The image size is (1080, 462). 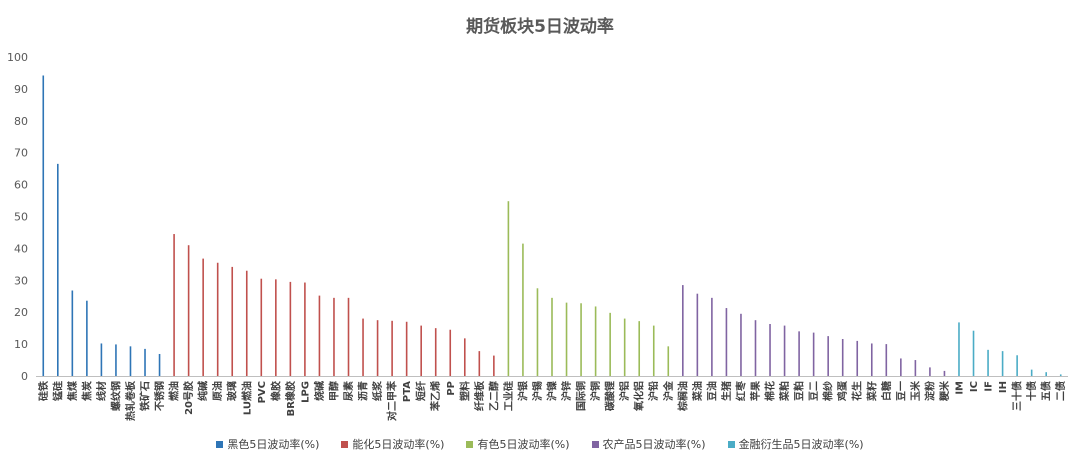 What do you see at coordinates (842, 391) in the screenshot?
I see `x-tick-label: 鸡蛋` at bounding box center [842, 391].